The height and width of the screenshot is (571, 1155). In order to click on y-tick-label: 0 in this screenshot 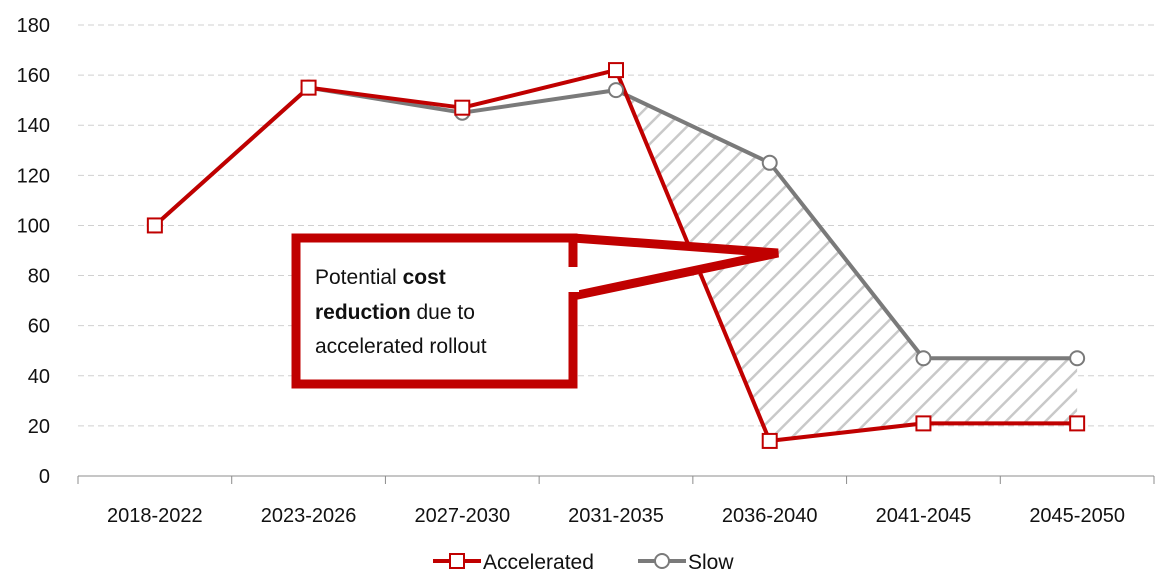, I will do `click(44, 477)`.